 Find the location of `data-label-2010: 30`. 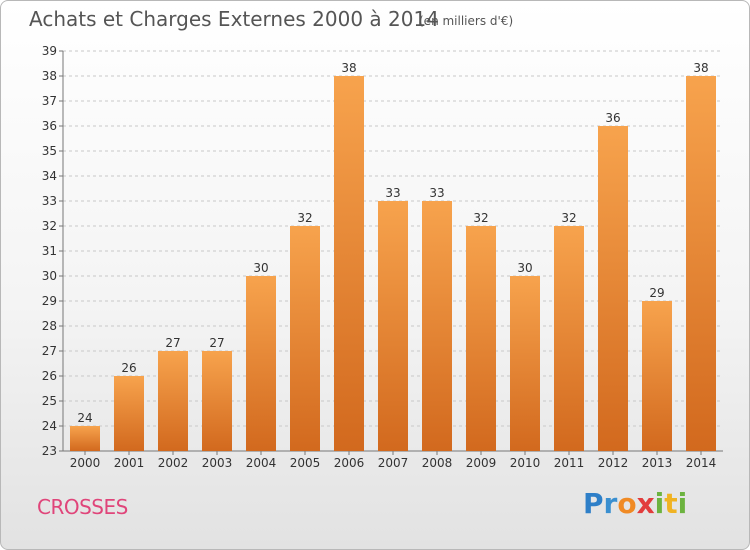

data-label-2010: 30 is located at coordinates (524, 268).